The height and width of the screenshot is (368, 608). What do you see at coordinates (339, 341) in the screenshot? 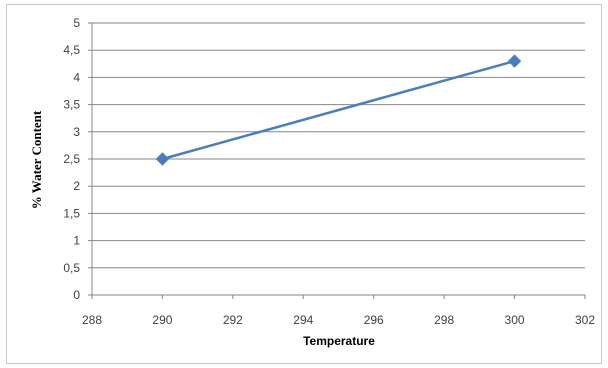
I see `x-axis-label: Temperature` at bounding box center [339, 341].